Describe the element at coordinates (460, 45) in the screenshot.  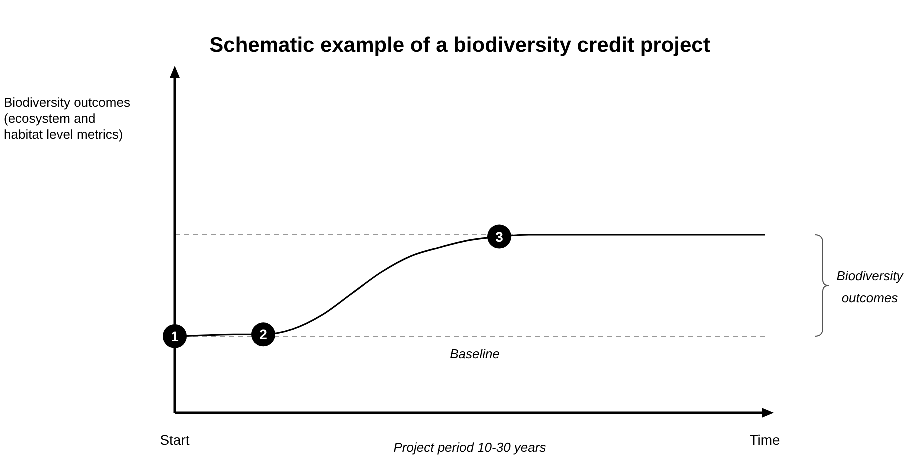
I see `chart-title: Schematic example of a biodiversity credit project` at that location.